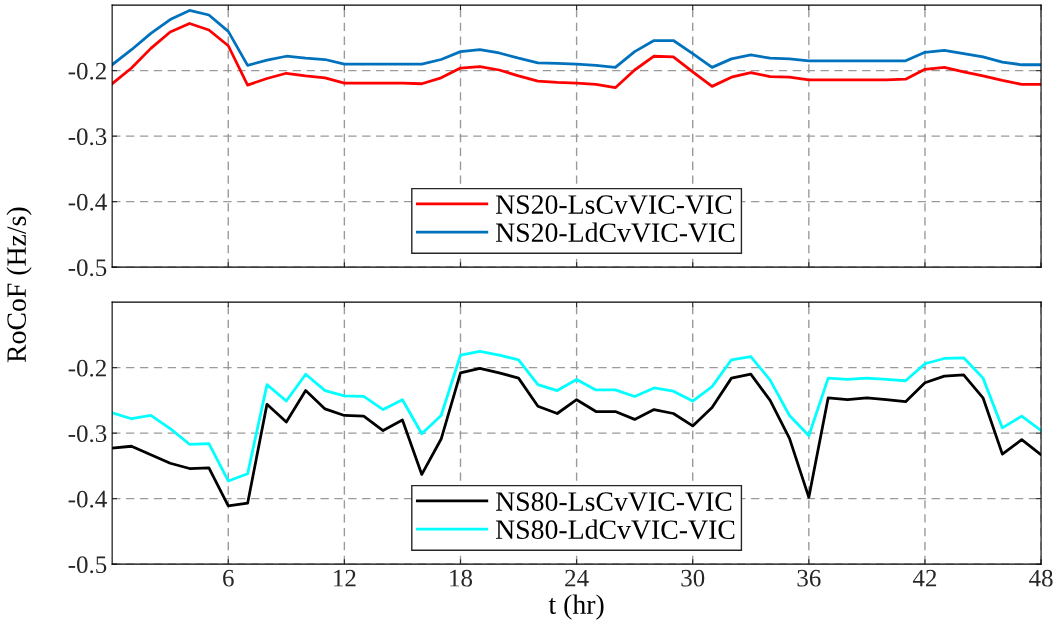 The height and width of the screenshot is (644, 1058). What do you see at coordinates (19, 285) in the screenshot?
I see `y-axis-title: RoCoF (Hz/s)` at bounding box center [19, 285].